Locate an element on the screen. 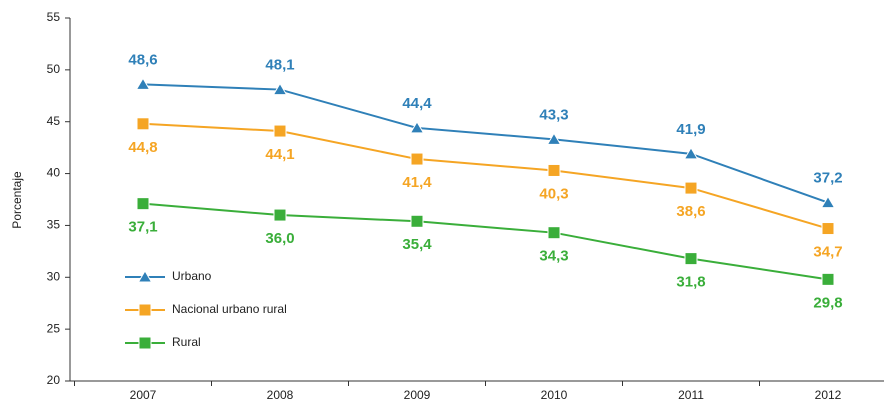 This screenshot has height=405, width=884. x-tick-label: 2008 is located at coordinates (280, 395).